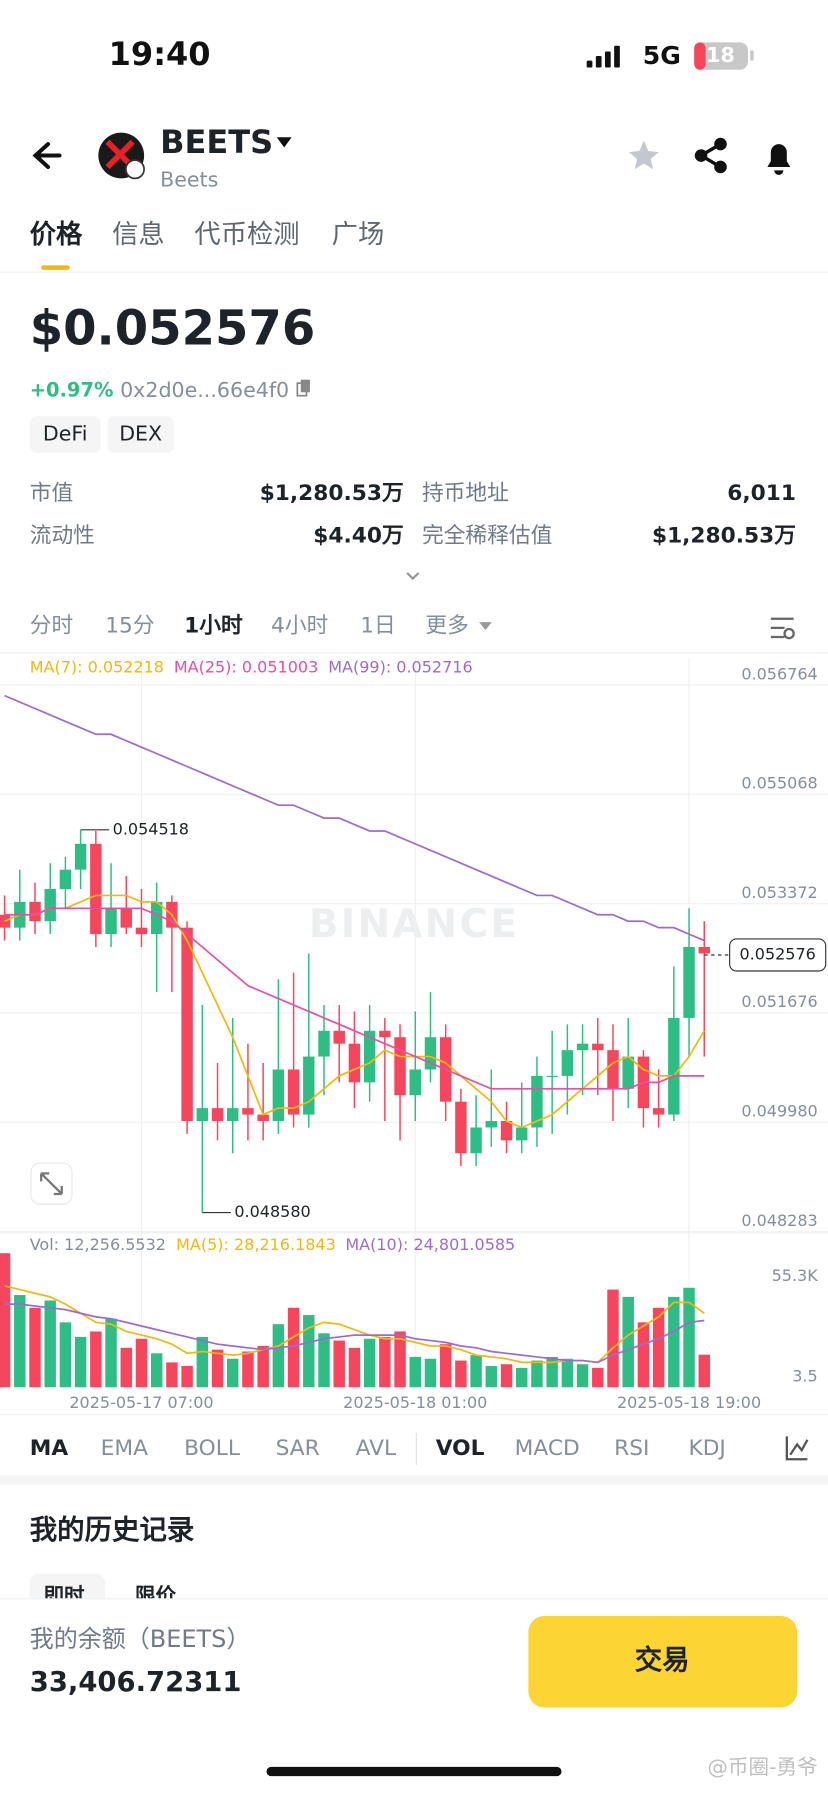 This screenshot has width=828, height=1795. Describe the element at coordinates (720, 55) in the screenshot. I see `battery-text: 18` at that location.